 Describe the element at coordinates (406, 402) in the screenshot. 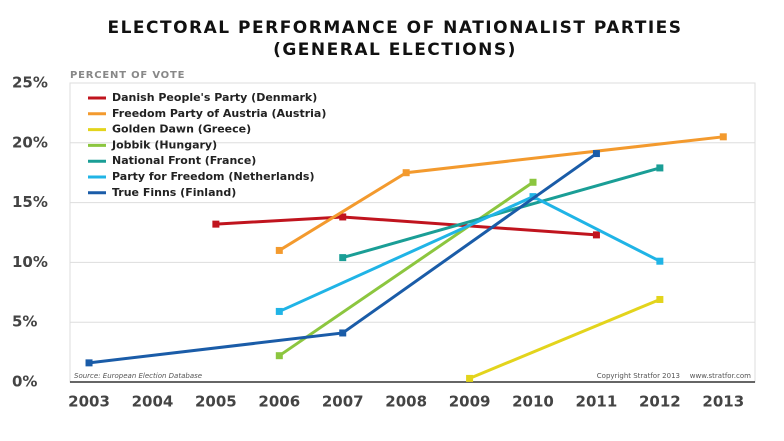

I see `x-tick-label: 2008` at that location.